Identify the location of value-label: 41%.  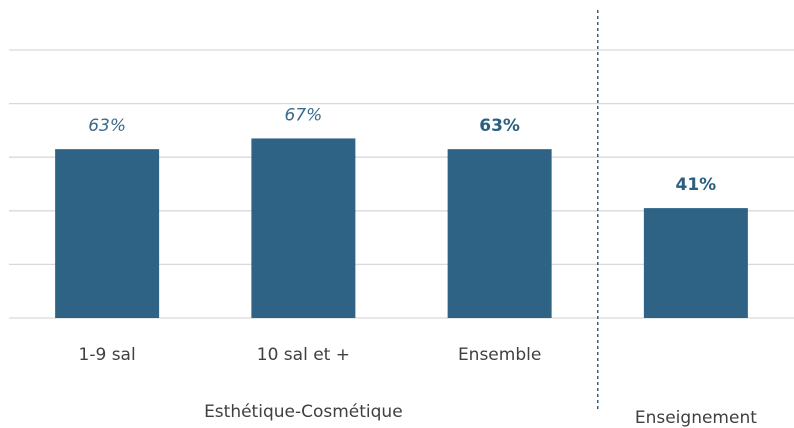
(696, 185).